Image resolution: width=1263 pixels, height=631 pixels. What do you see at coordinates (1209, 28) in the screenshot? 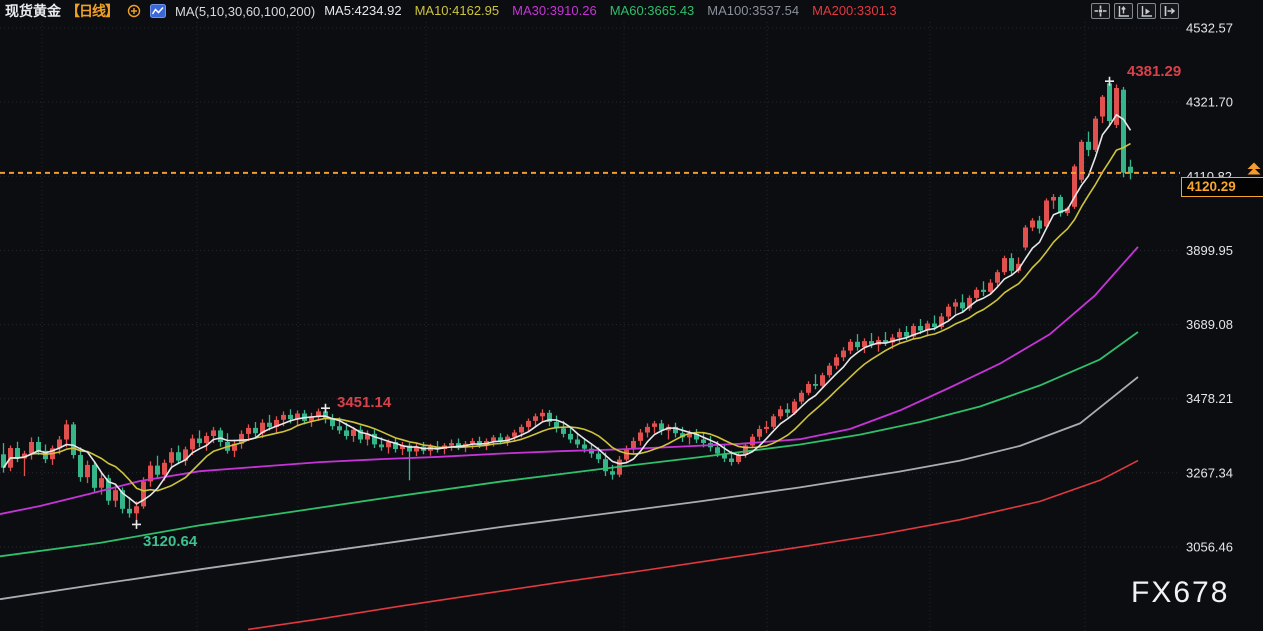
I see `y-axis-label: 4532.57` at bounding box center [1209, 28].